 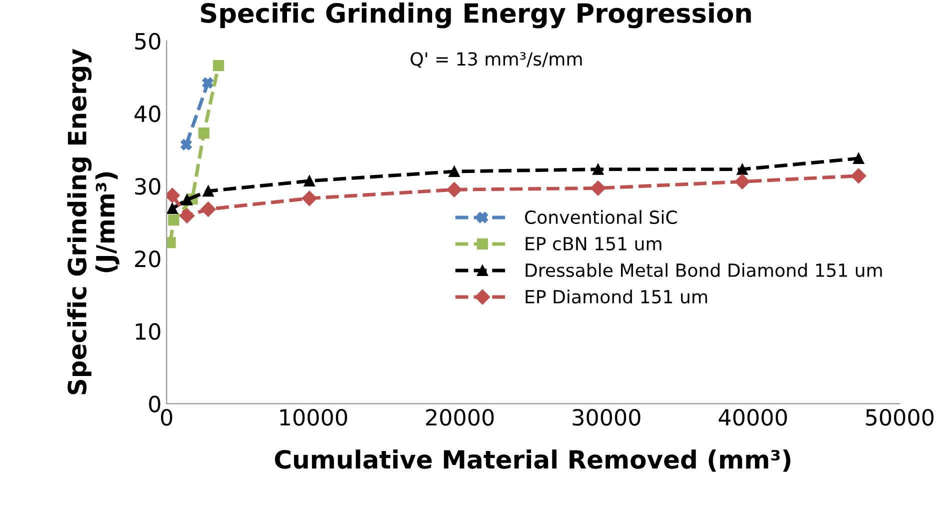 What do you see at coordinates (496, 60) in the screenshot?
I see `annotation: Q' = 13 mm³/s/mm` at bounding box center [496, 60].